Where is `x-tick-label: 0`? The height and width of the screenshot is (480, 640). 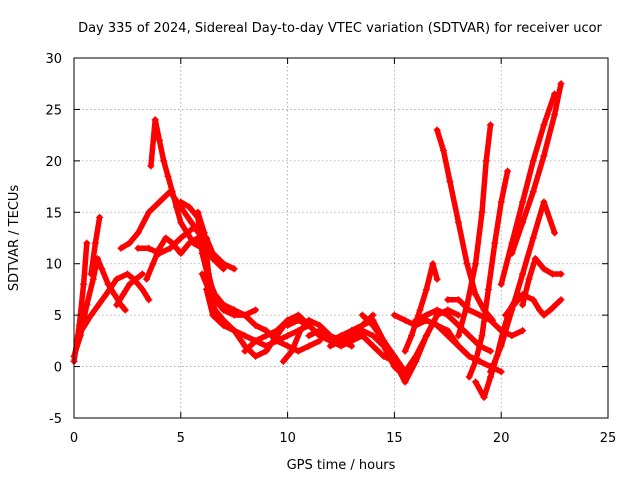 x-tick-label: 0 is located at coordinates (74, 438).